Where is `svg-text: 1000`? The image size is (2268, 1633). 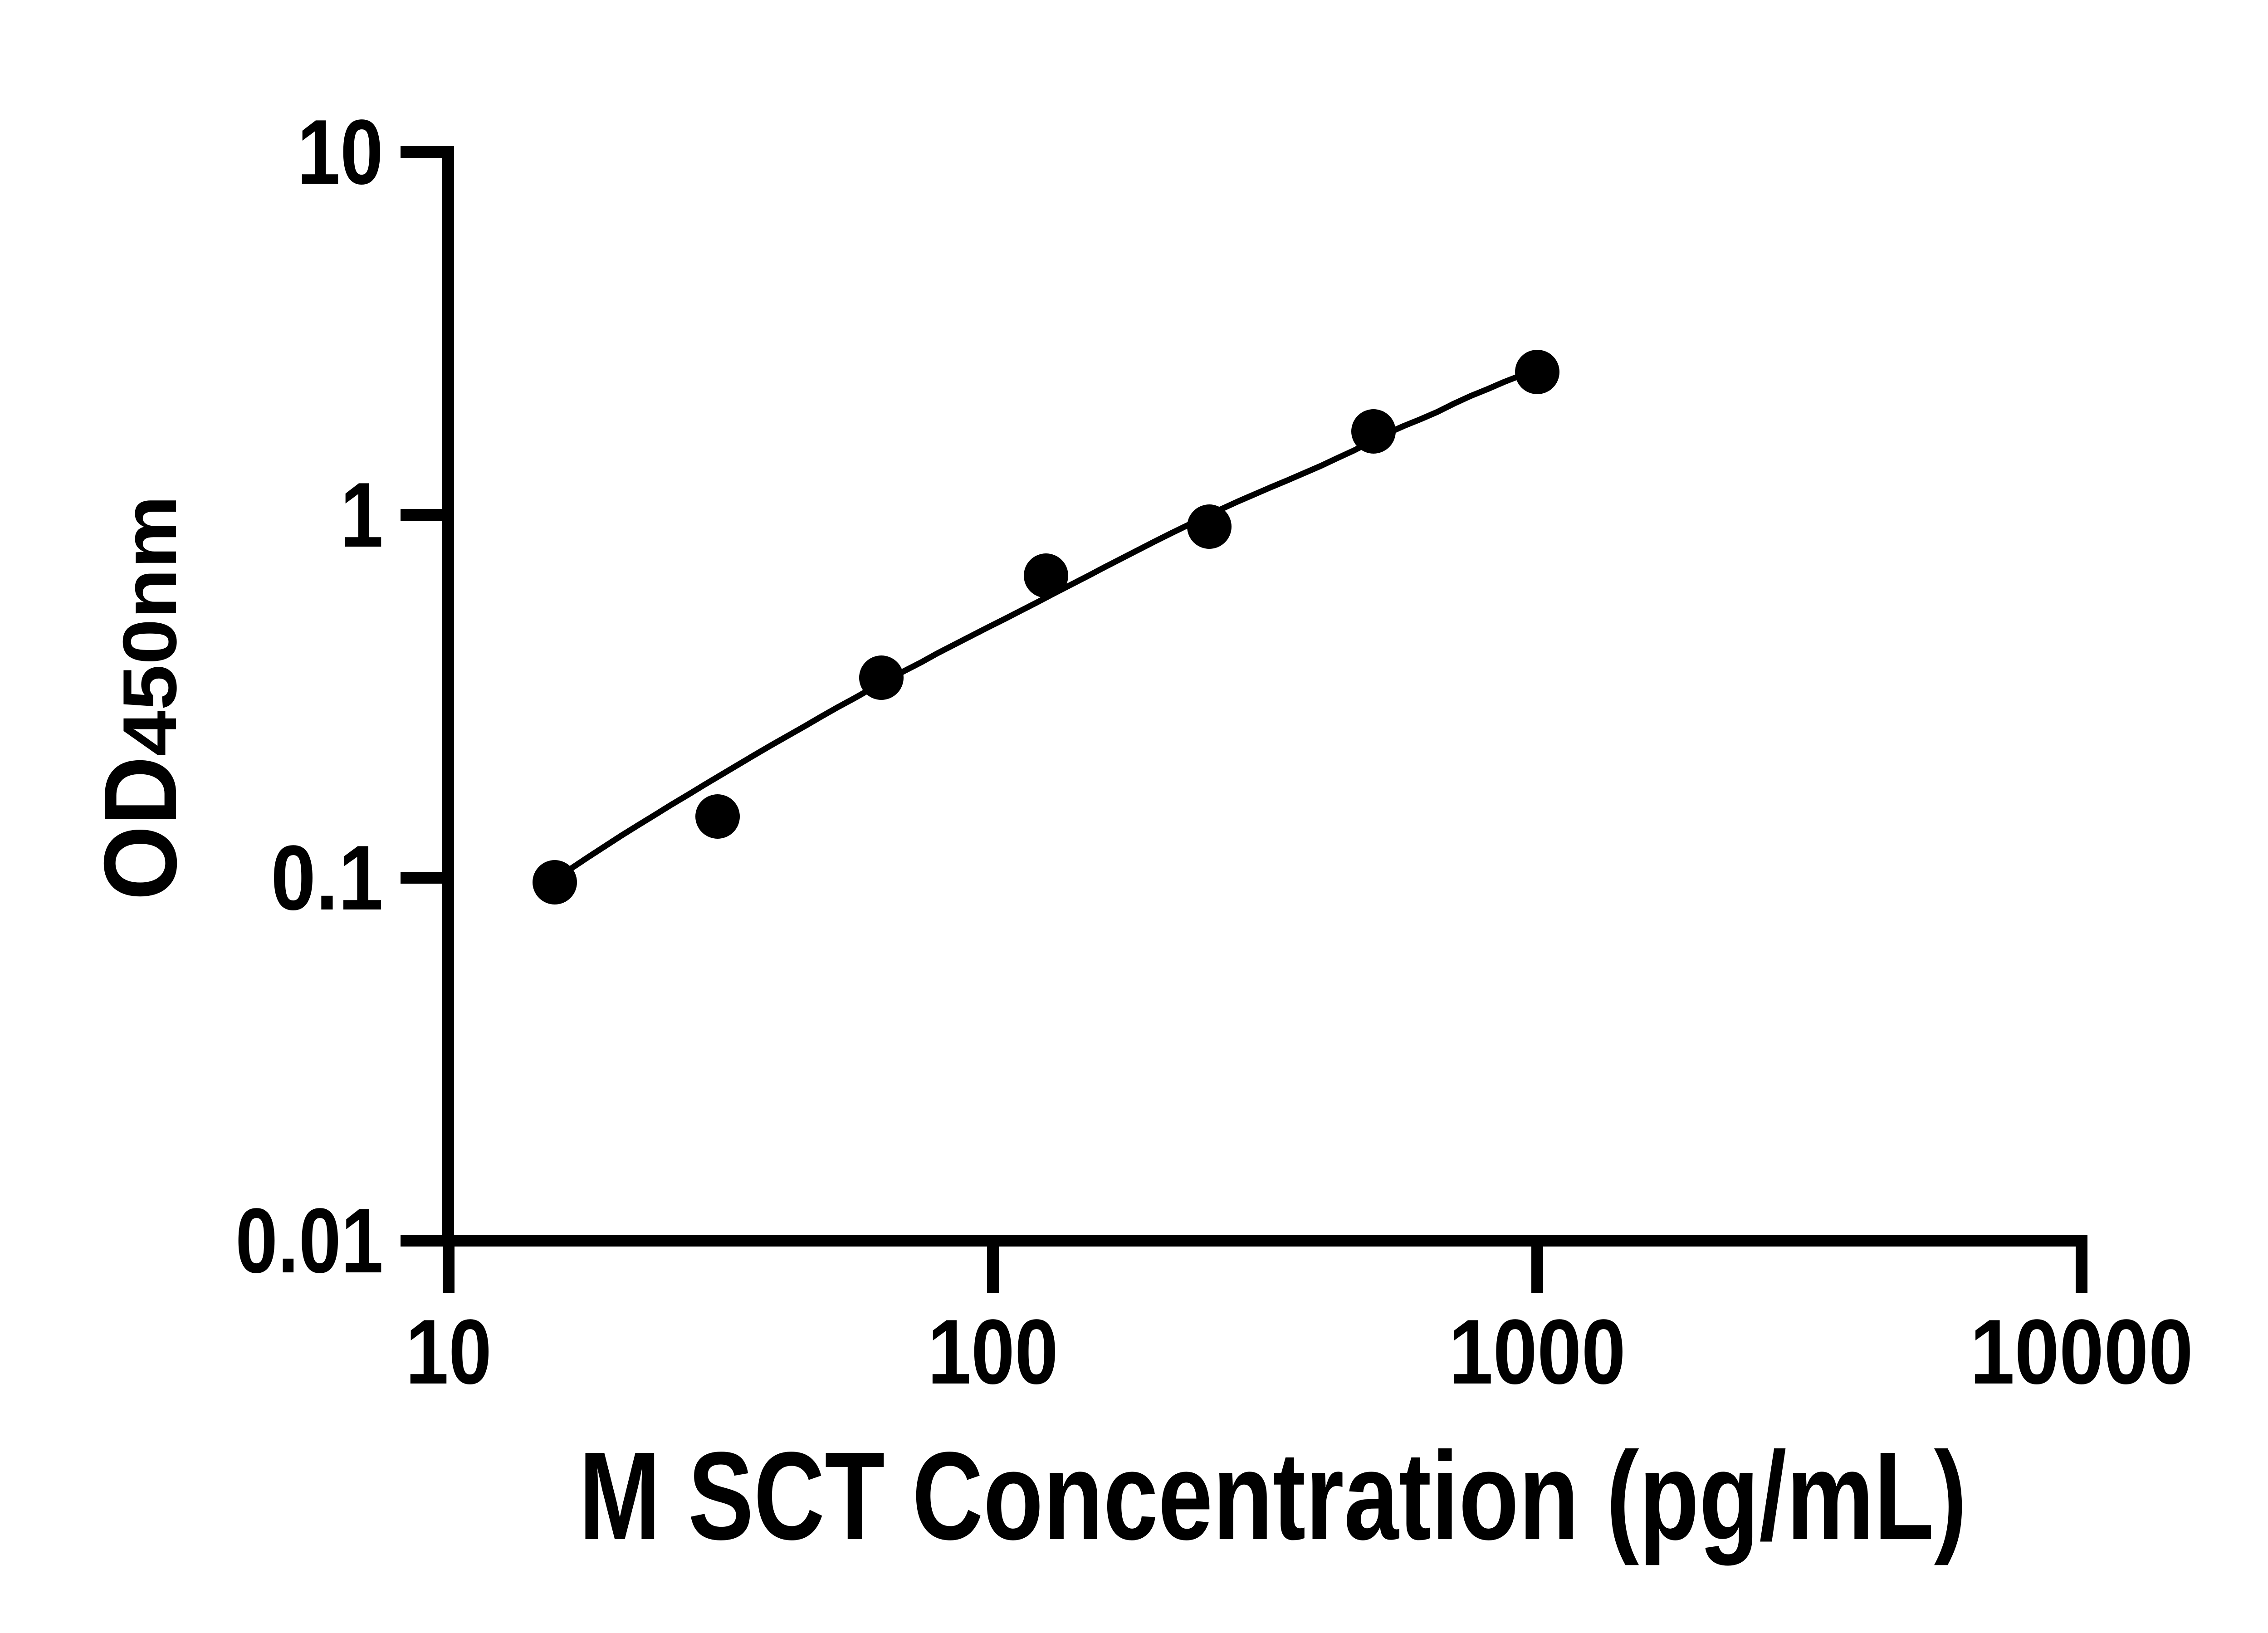
svg-text: 1000 is located at coordinates (1537, 1352).